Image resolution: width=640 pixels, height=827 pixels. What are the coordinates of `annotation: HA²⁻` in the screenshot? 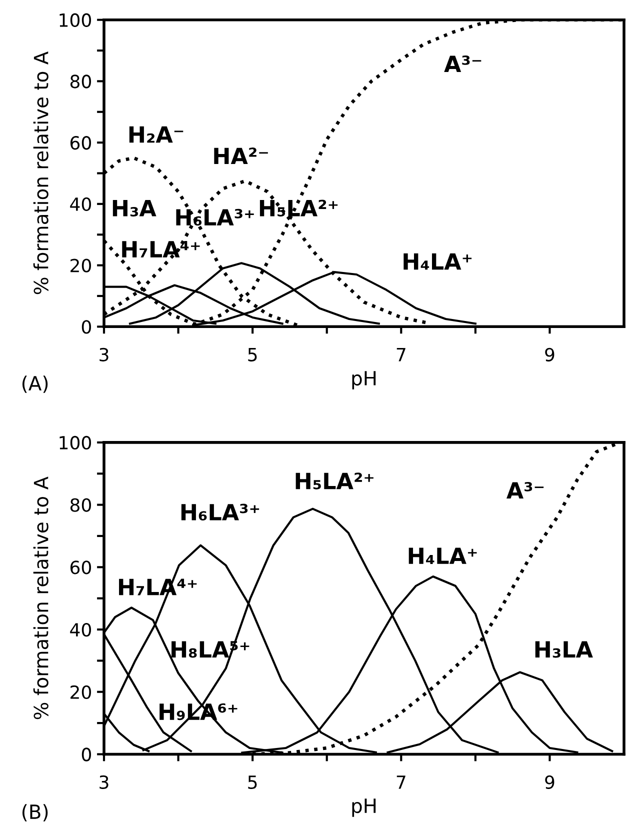 It's located at (241, 156).